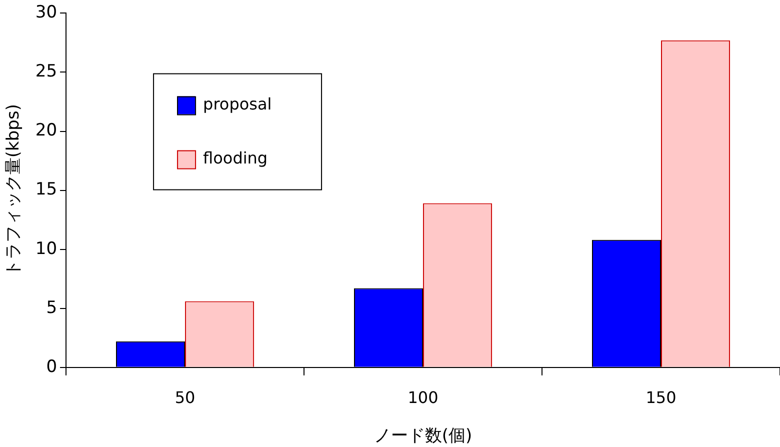 The image size is (780, 447). Describe the element at coordinates (52, 308) in the screenshot. I see `y-tick-label: 5` at that location.